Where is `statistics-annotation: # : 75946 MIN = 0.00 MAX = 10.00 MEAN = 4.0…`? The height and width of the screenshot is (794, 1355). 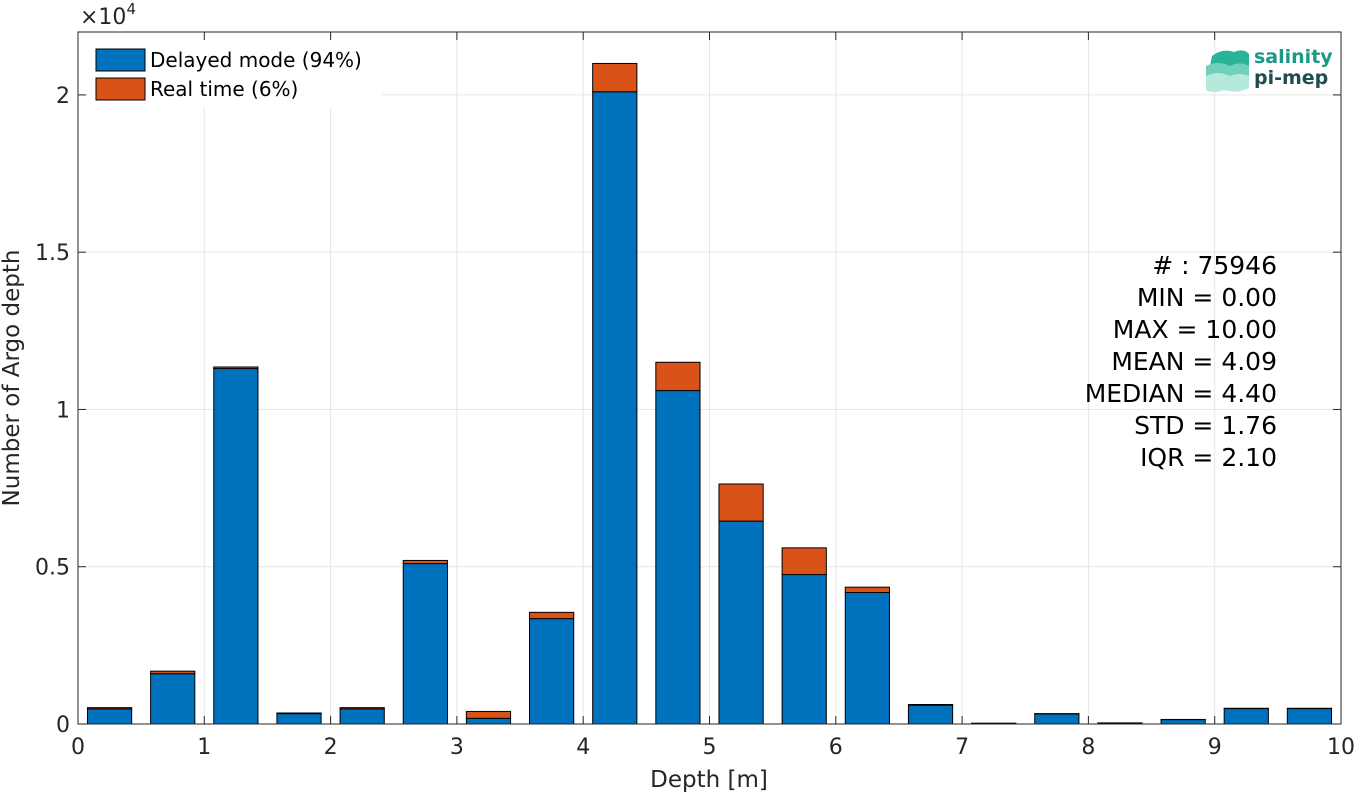 statistics-annotation: # : 75946 MIN = 0.00 MAX = 10.00 MEAN = 4.0… is located at coordinates (1181, 361).